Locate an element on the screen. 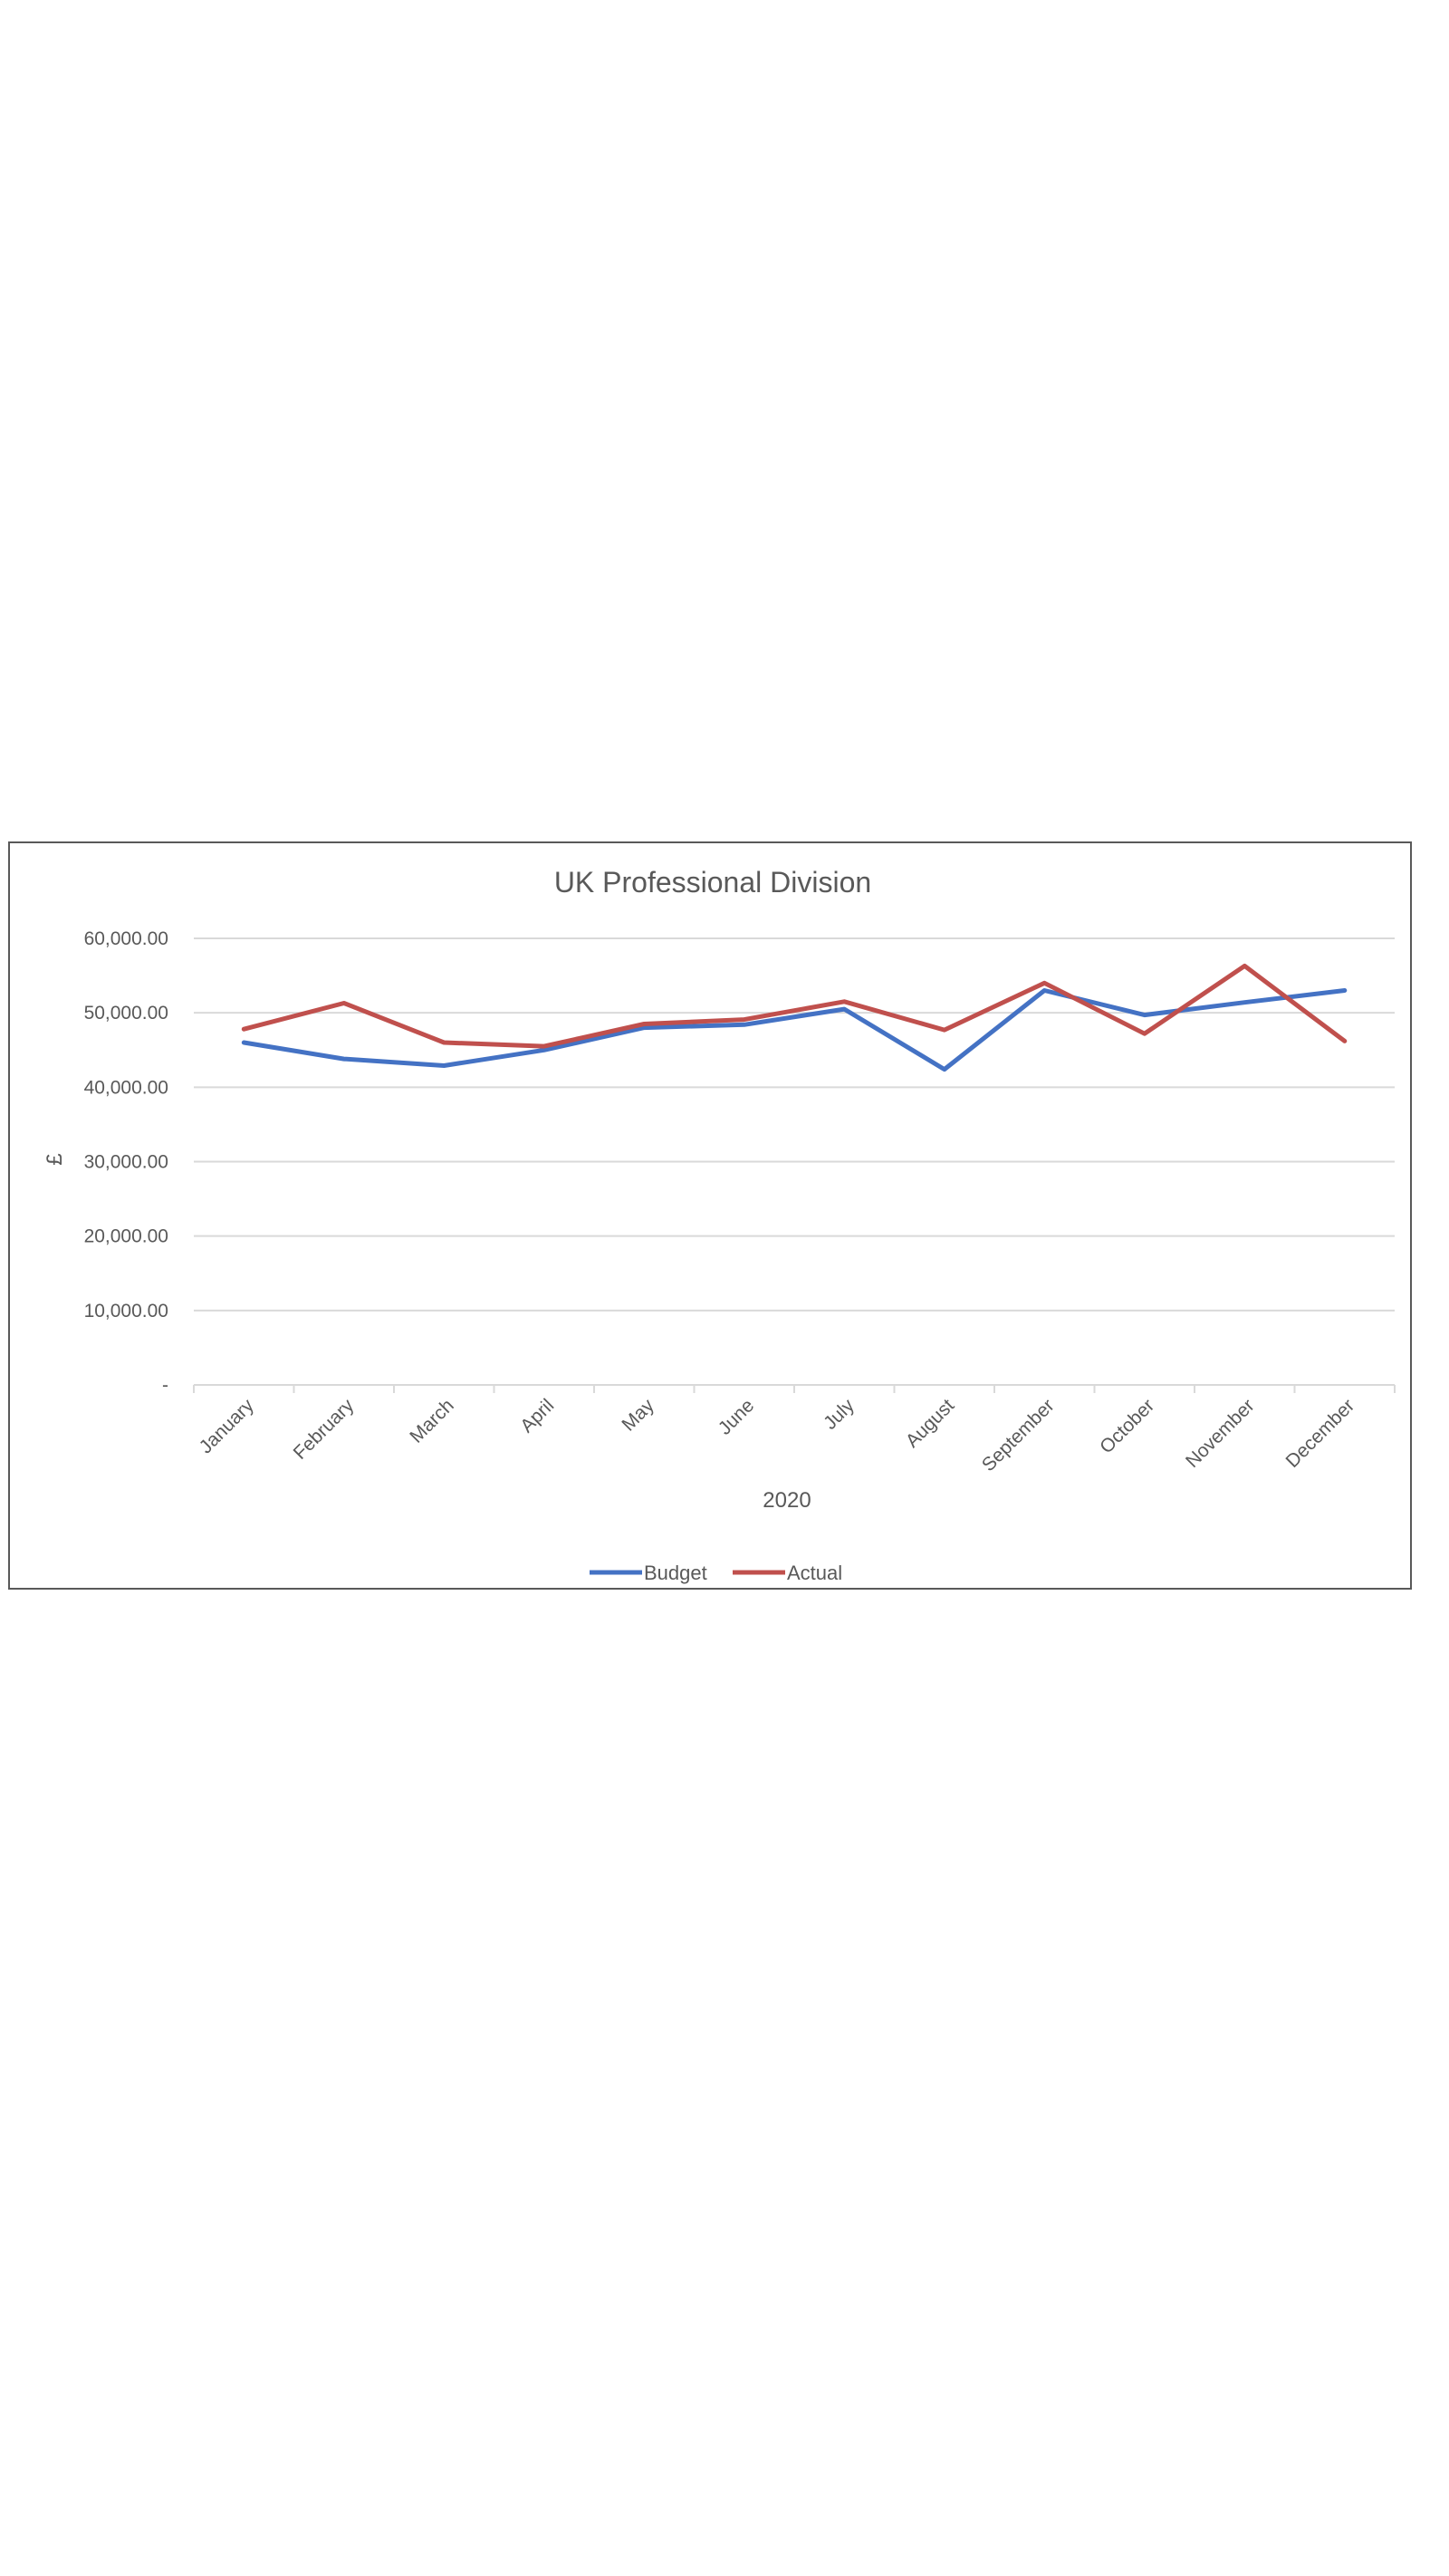 Image resolution: width=1449 pixels, height=2576 pixels. y-tick-label: 10,000.00 is located at coordinates (126, 1311).